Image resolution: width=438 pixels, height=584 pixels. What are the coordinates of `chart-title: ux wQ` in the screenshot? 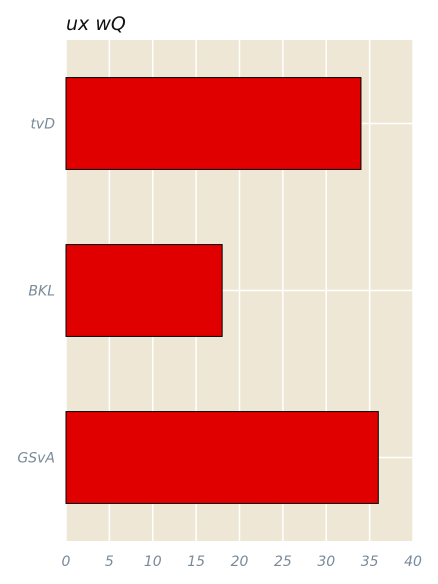 It's located at (96, 24).